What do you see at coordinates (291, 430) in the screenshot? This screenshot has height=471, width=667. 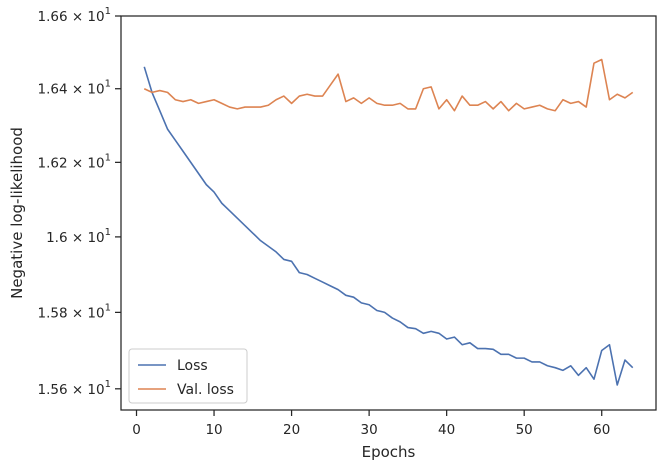 I see `x-tick-label: 20` at bounding box center [291, 430].